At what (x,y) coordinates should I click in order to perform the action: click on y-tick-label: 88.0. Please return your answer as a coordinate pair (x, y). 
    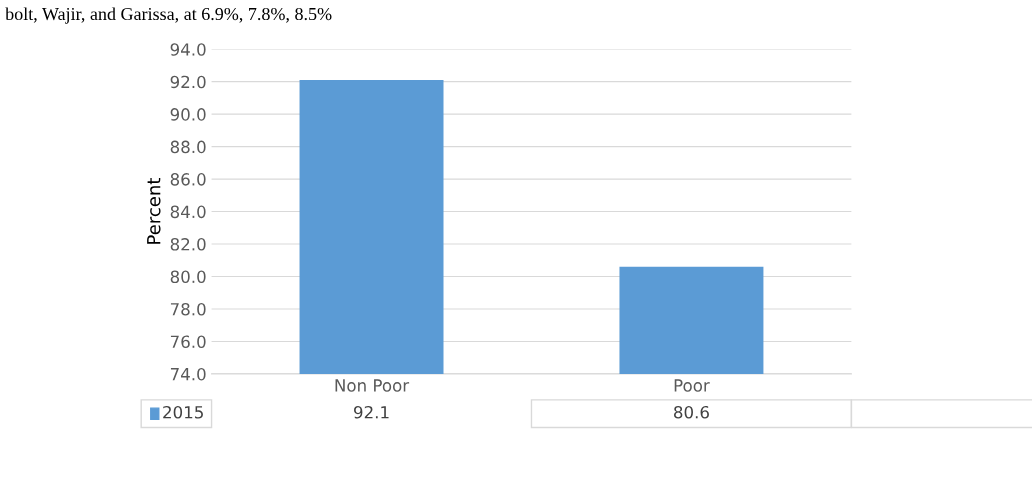
    Looking at the image, I should click on (188, 147).